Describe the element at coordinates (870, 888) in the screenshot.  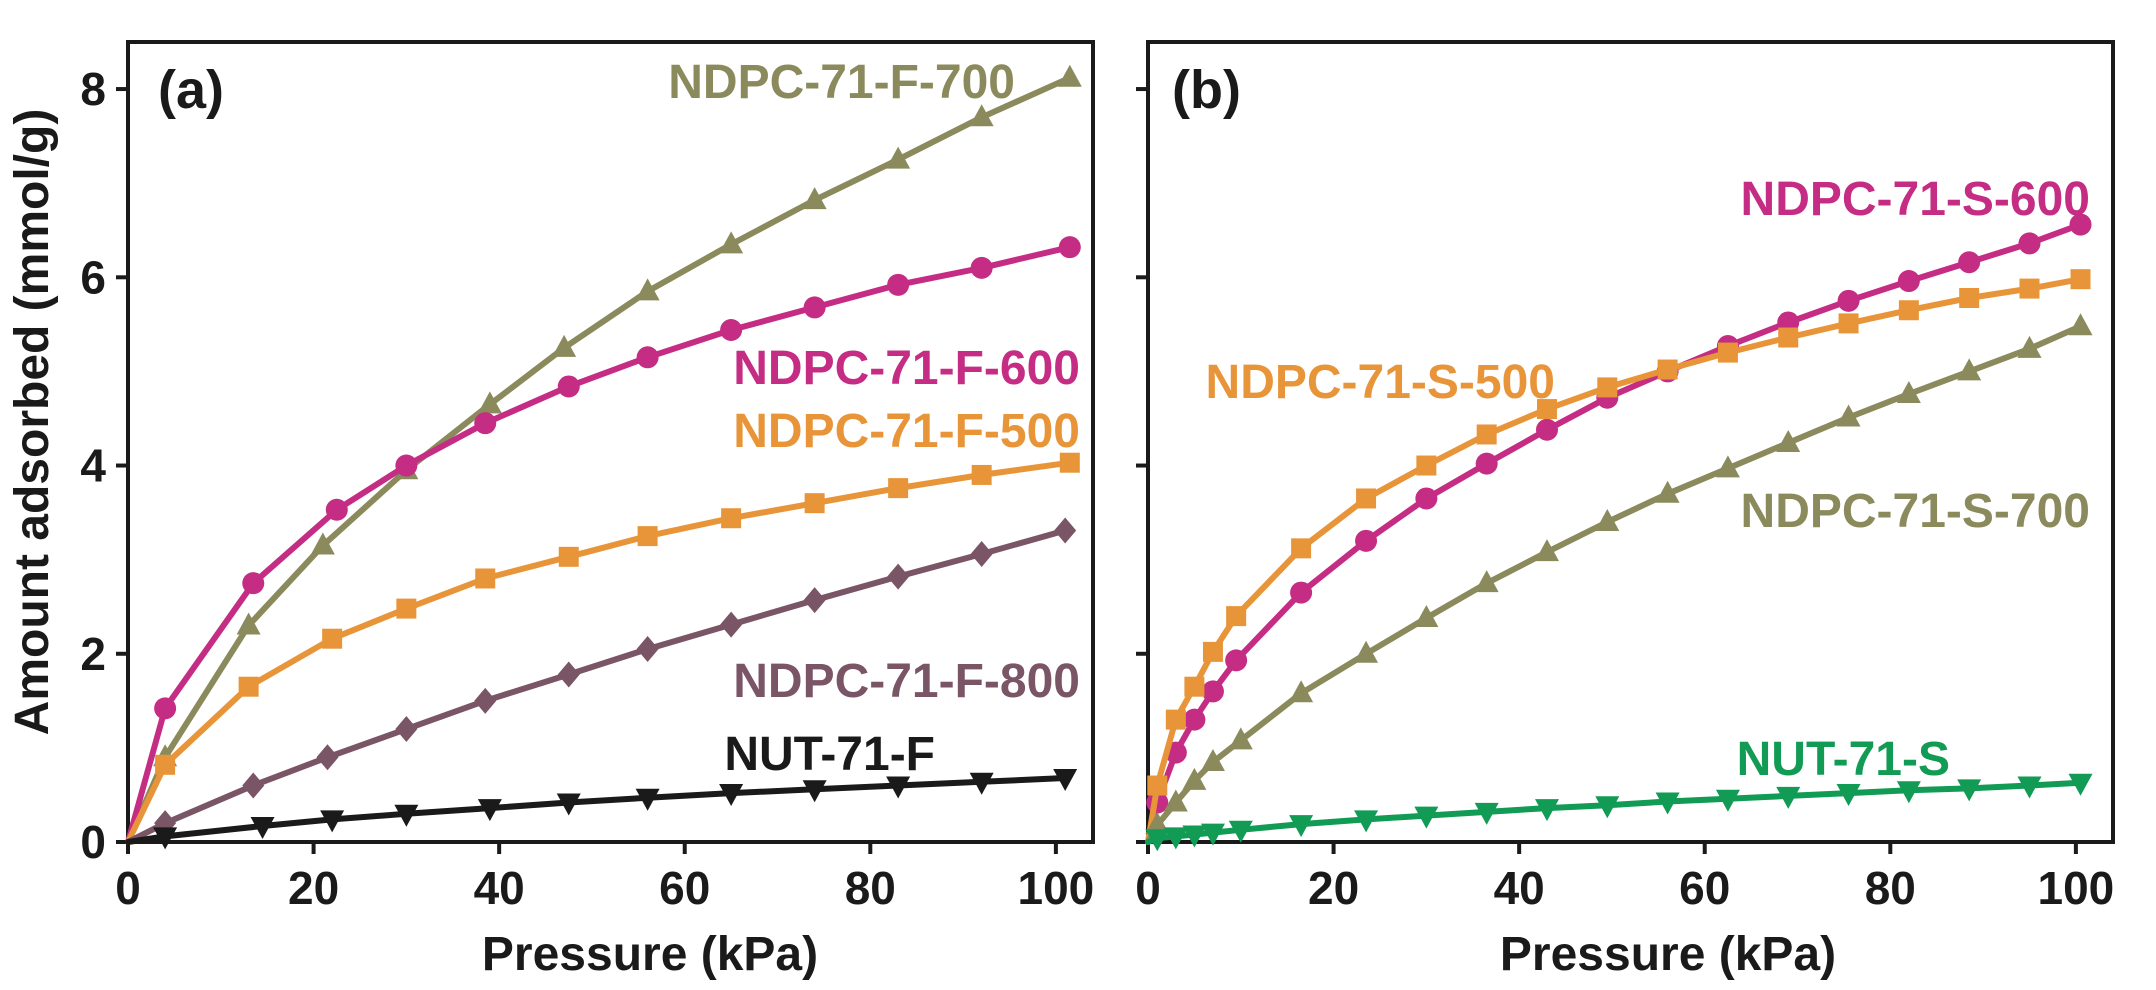
I see `panel-a-x-tick-label: 80` at that location.